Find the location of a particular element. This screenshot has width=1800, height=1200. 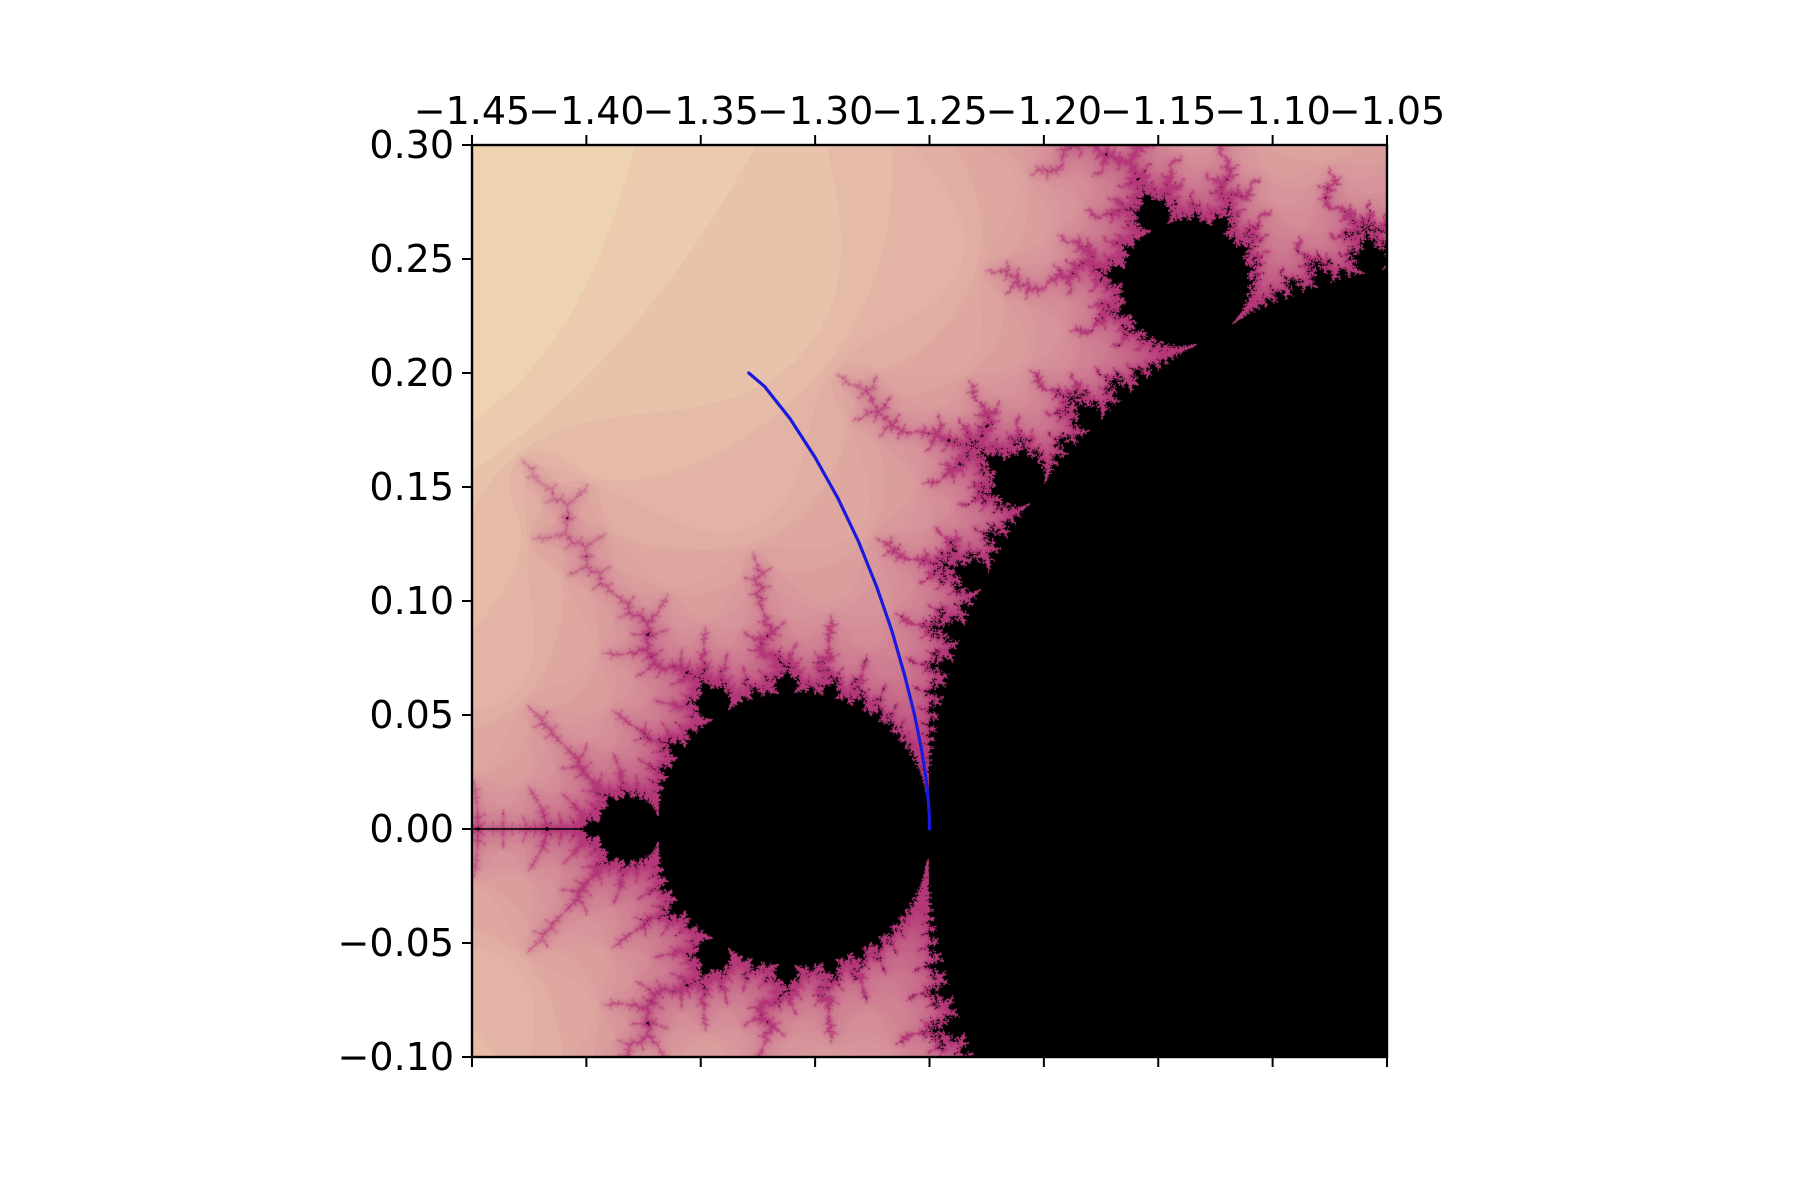

y-tick-label: 0.15 is located at coordinates (411, 487).